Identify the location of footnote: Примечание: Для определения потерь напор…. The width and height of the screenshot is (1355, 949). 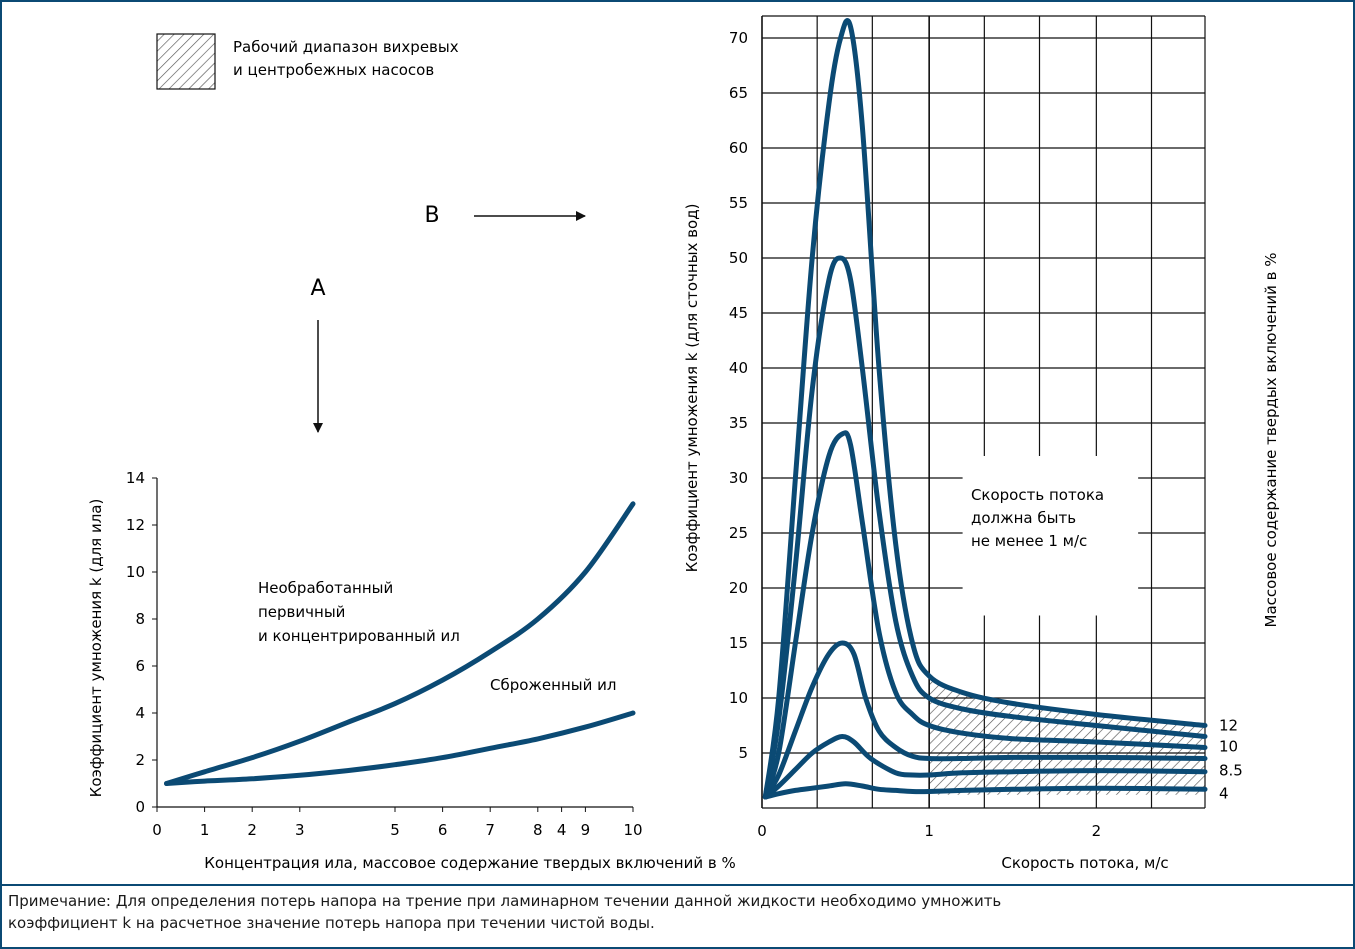
(504, 912).